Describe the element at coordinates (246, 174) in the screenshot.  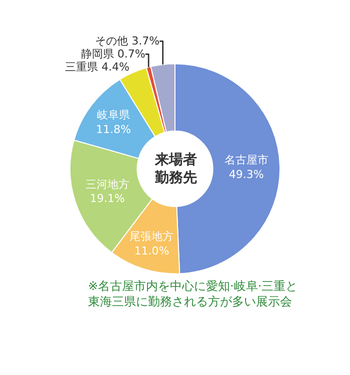
I see `data-label: 49.3%` at that location.